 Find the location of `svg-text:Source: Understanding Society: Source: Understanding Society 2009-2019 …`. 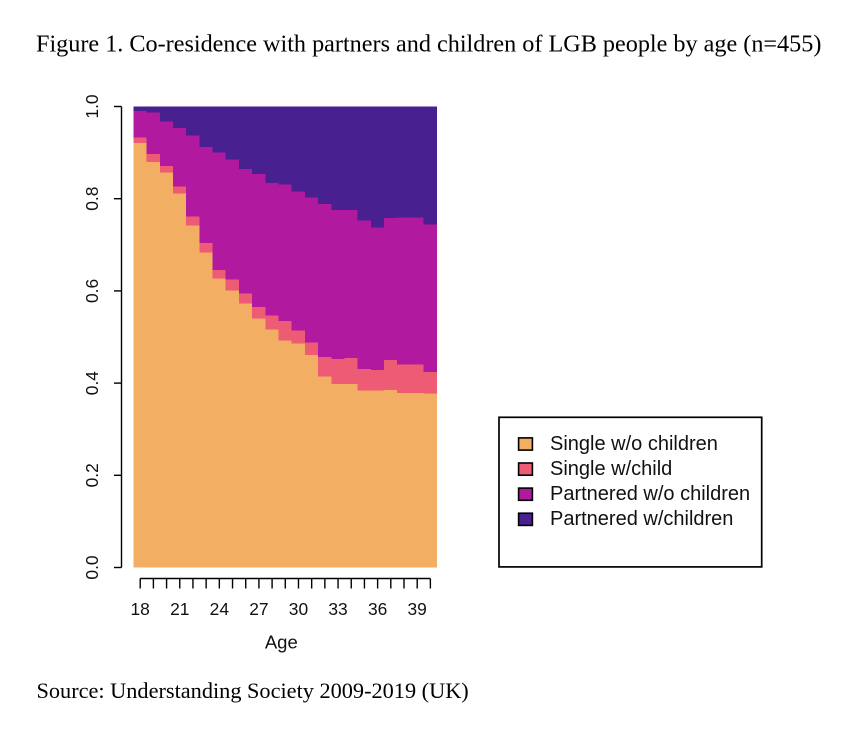

svg-text:Source: Understanding Society: Source: Understanding Society 2009-2019 … is located at coordinates (253, 690).